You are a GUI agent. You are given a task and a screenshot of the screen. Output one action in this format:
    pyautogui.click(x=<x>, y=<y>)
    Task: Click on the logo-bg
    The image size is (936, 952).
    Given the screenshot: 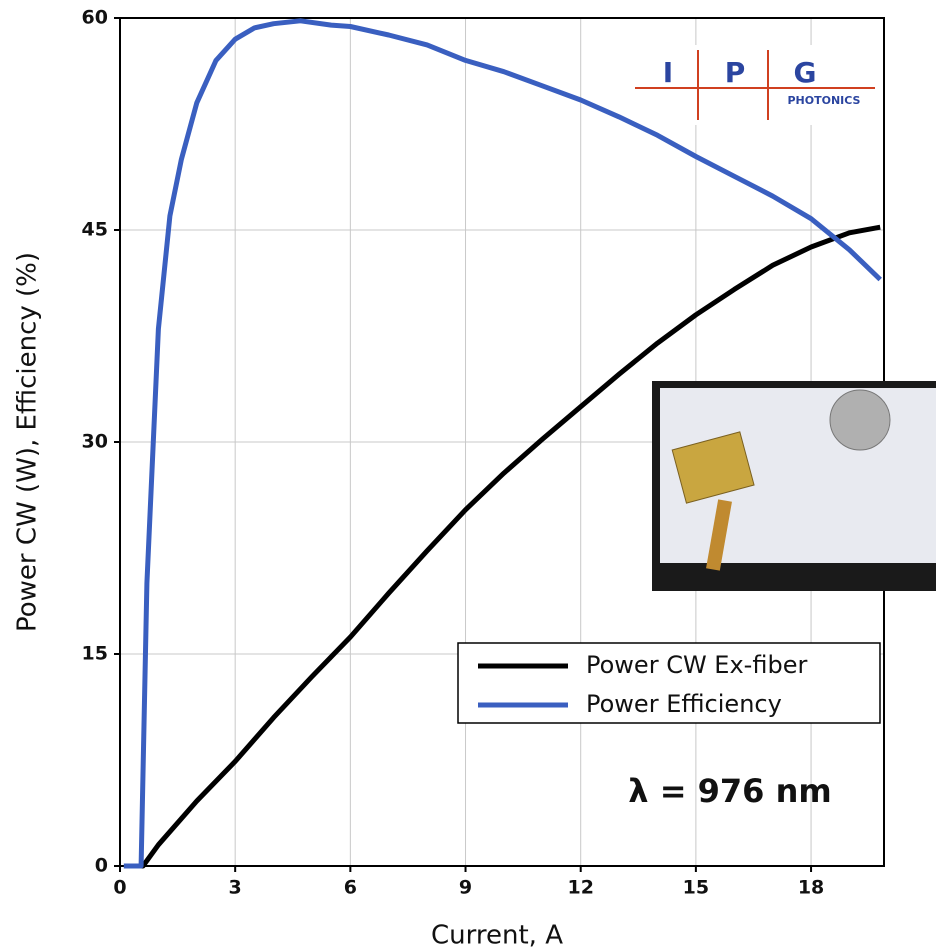 What is the action you would take?
    pyautogui.click(x=755, y=85)
    